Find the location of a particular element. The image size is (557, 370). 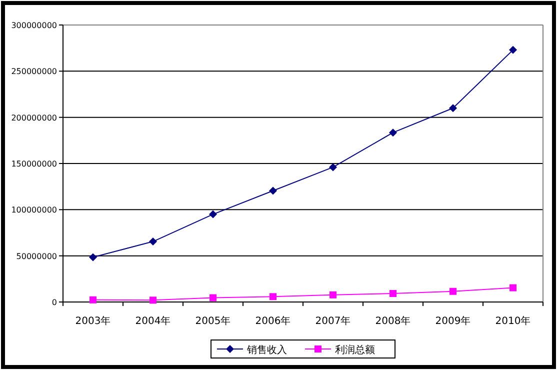

x-tick-label: 2010年 is located at coordinates (513, 321).